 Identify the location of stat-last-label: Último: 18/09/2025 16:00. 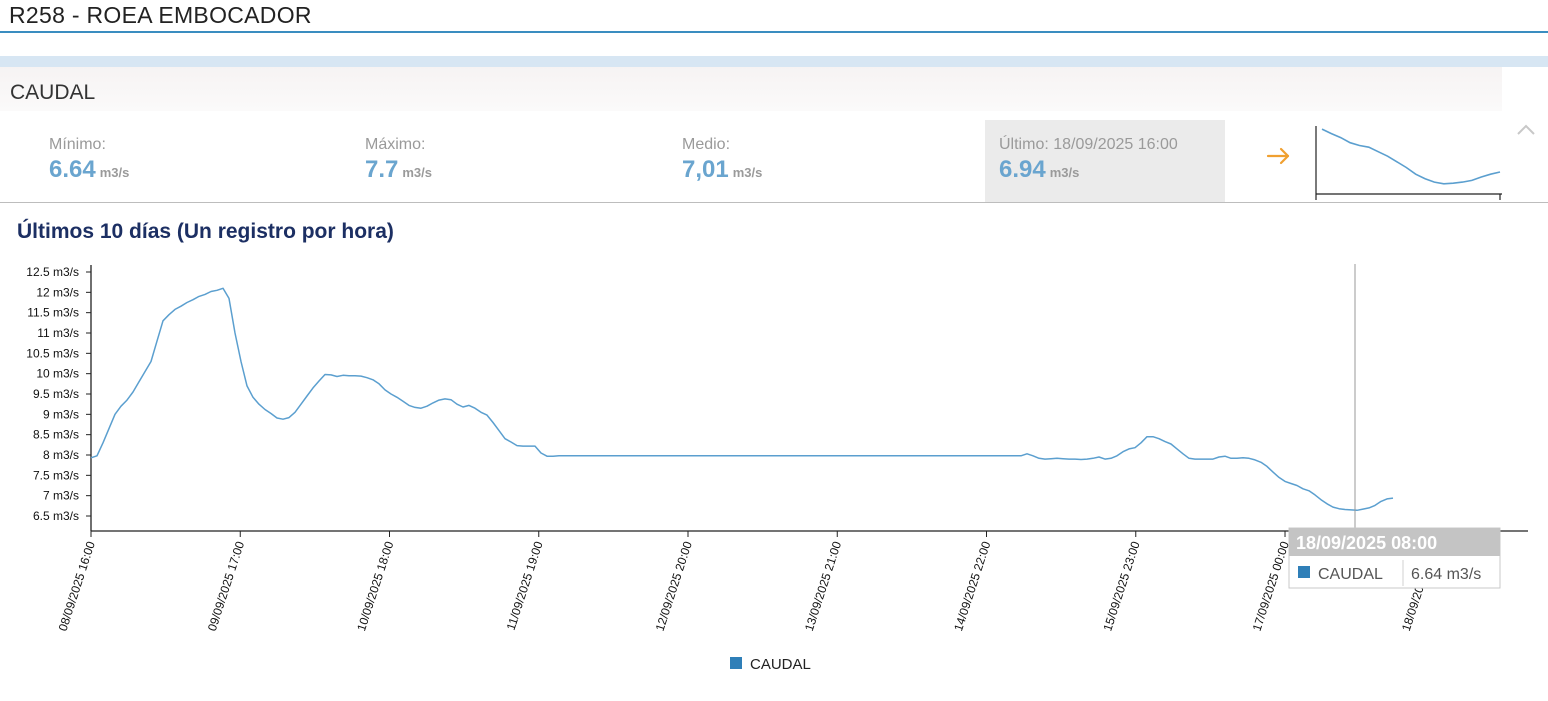
(1088, 144).